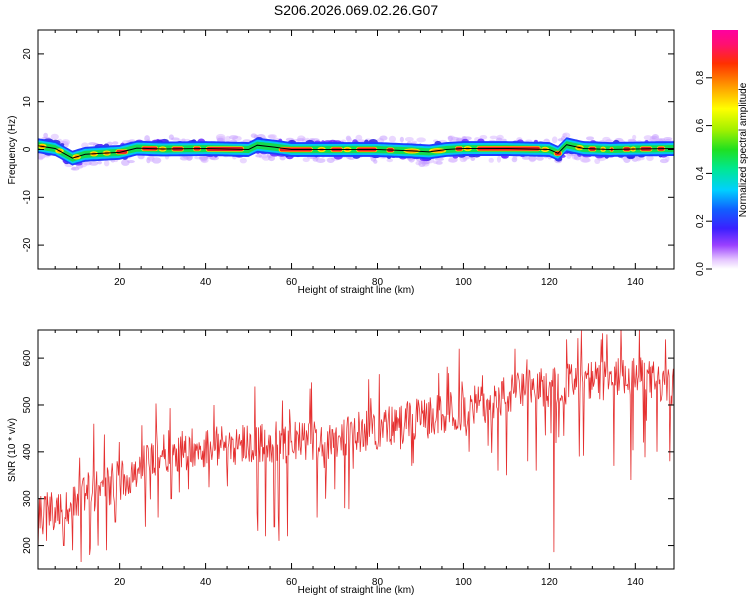 Image resolution: width=750 pixels, height=600 pixels. I want to click on colorbar-tick-label: 0.4, so click(700, 173).